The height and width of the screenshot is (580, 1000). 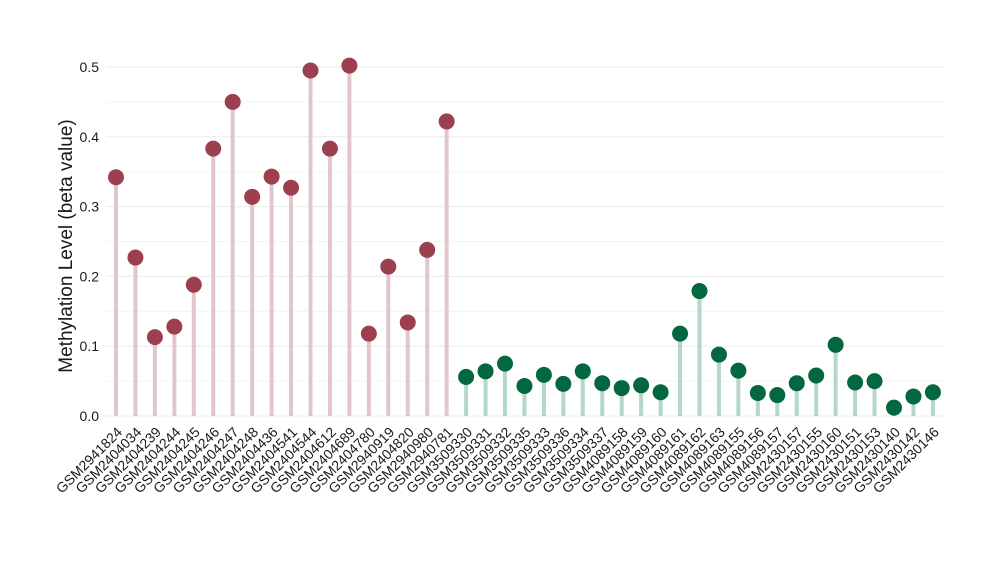 What do you see at coordinates (90, 67) in the screenshot?
I see `y-tick-label: 0.5` at bounding box center [90, 67].